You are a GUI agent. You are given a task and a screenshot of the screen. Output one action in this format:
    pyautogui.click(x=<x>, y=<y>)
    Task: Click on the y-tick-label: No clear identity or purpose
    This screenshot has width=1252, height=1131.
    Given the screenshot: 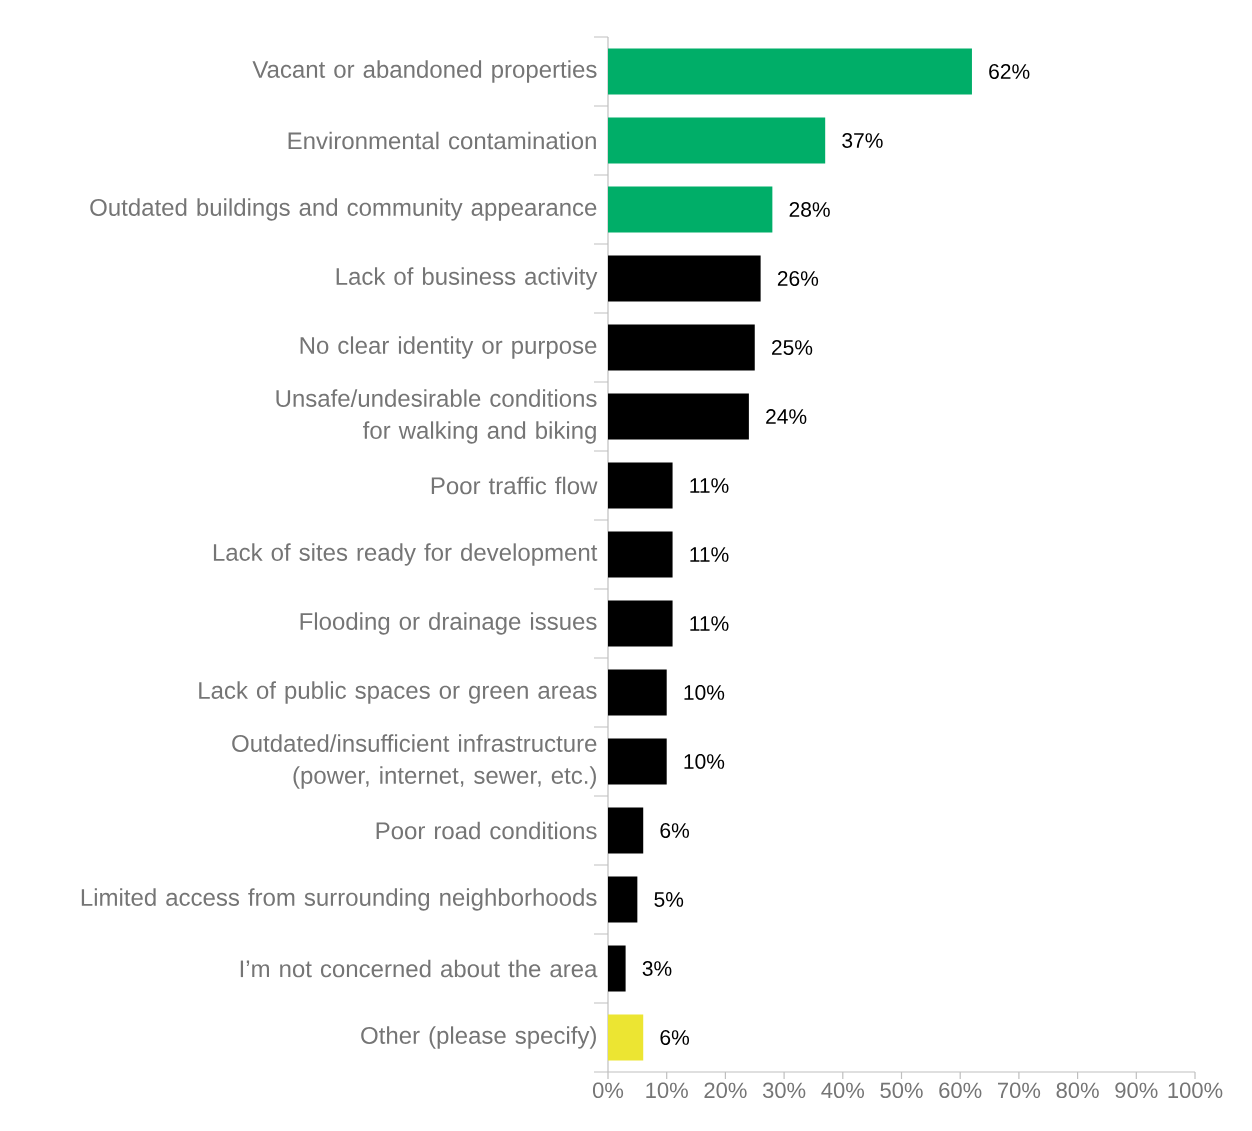 What is the action you would take?
    pyautogui.click(x=448, y=347)
    